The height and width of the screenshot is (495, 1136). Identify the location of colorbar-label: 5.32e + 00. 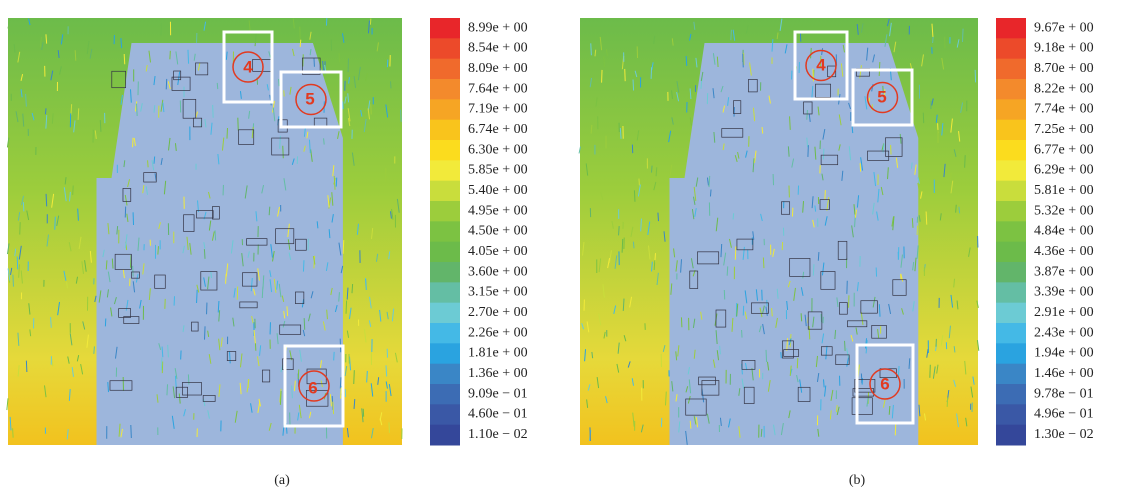
(1064, 210).